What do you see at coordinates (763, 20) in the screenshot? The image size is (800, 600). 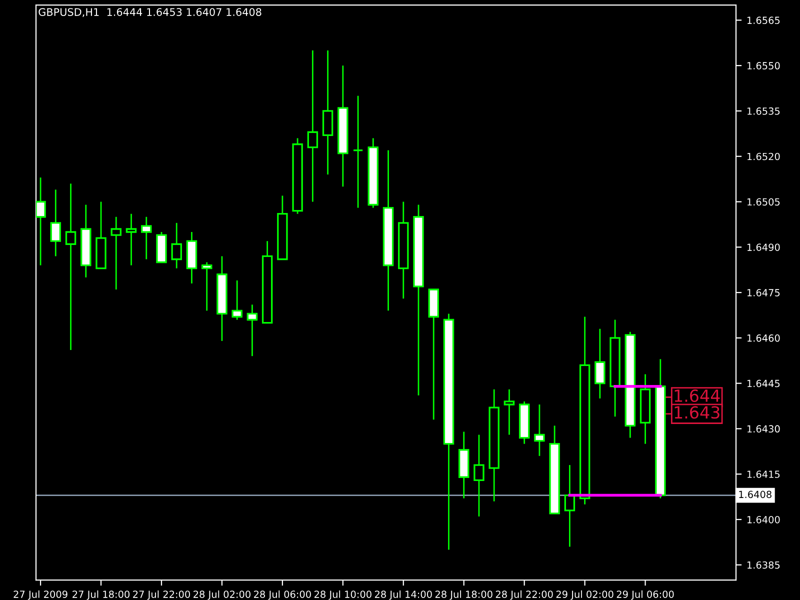 I see `y-tick-label: 1.6565` at bounding box center [763, 20].